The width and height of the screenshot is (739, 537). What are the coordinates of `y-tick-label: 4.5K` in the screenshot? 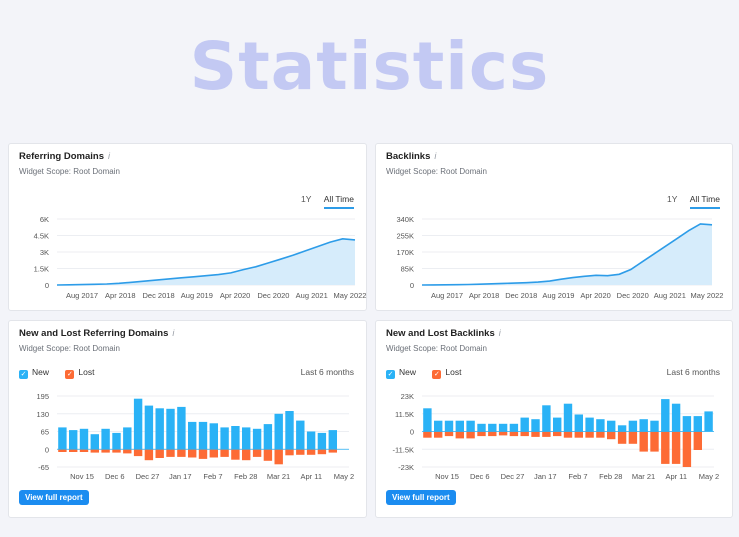 It's located at (41, 236).